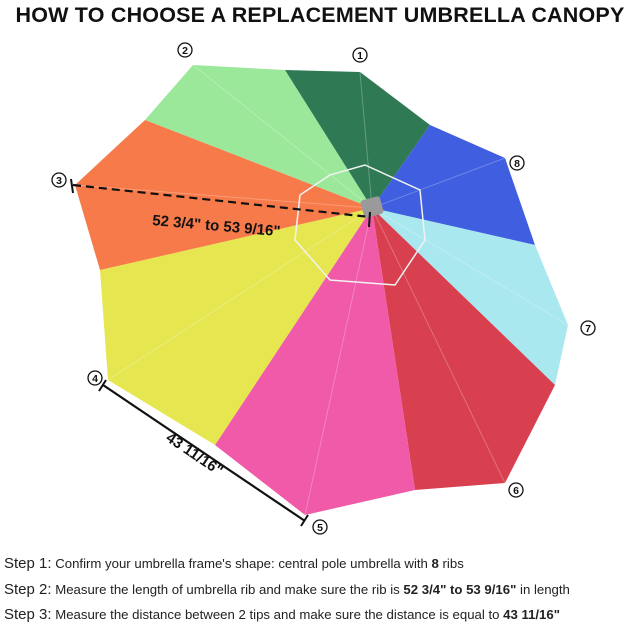  I want to click on canopy-panel-light-green, so click(258, 136).